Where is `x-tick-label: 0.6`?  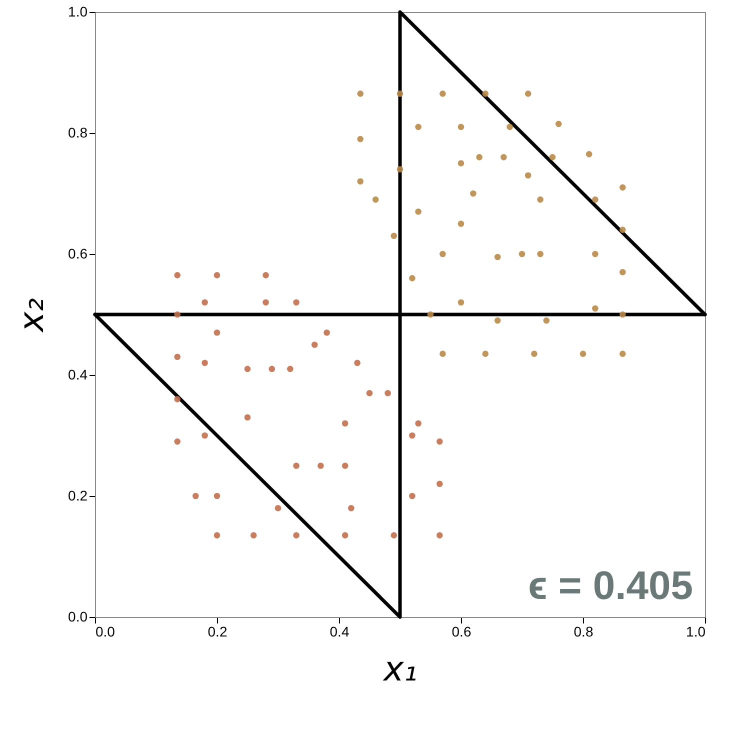
x-tick-label: 0.6 is located at coordinates (462, 632).